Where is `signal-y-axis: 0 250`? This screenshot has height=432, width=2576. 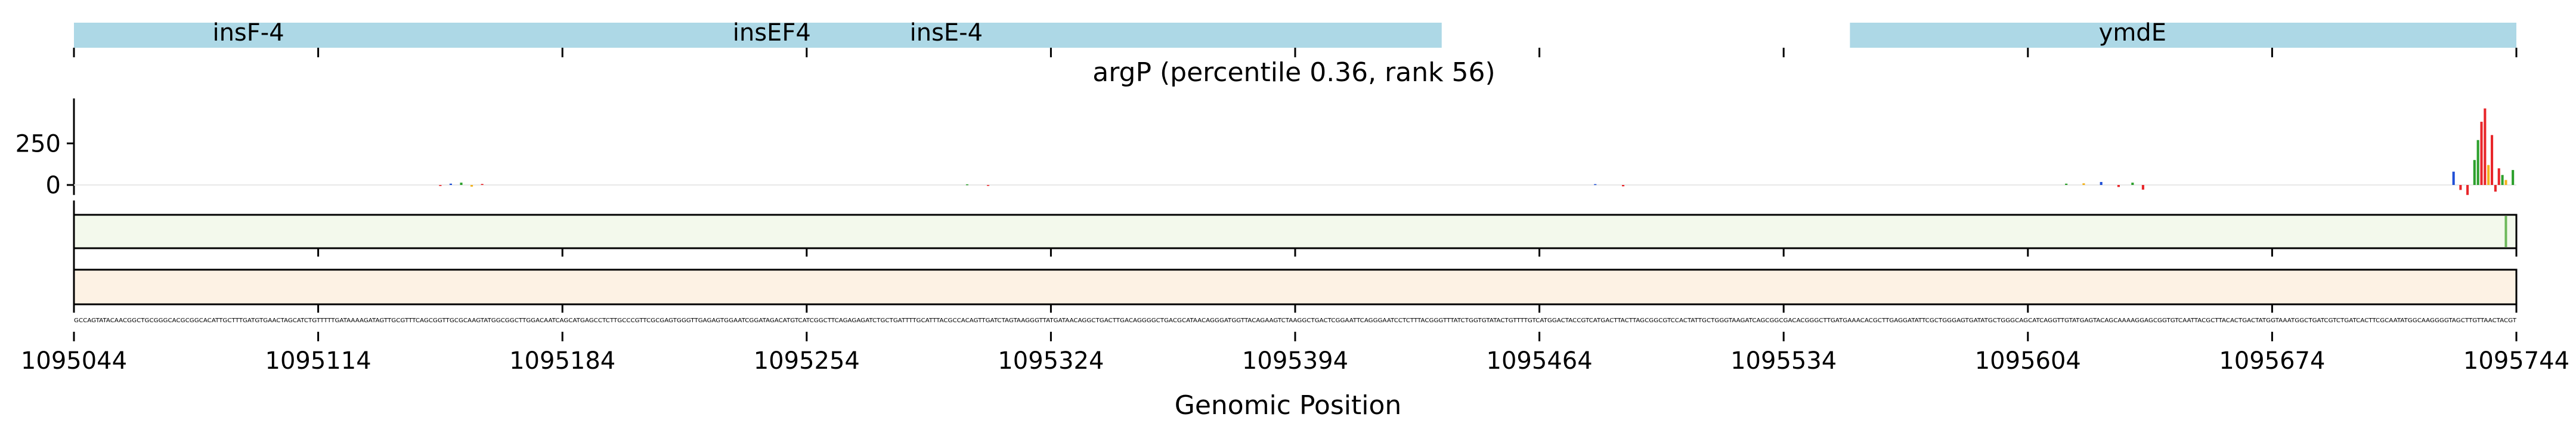 signal-y-axis: 0 250 is located at coordinates (45, 148).